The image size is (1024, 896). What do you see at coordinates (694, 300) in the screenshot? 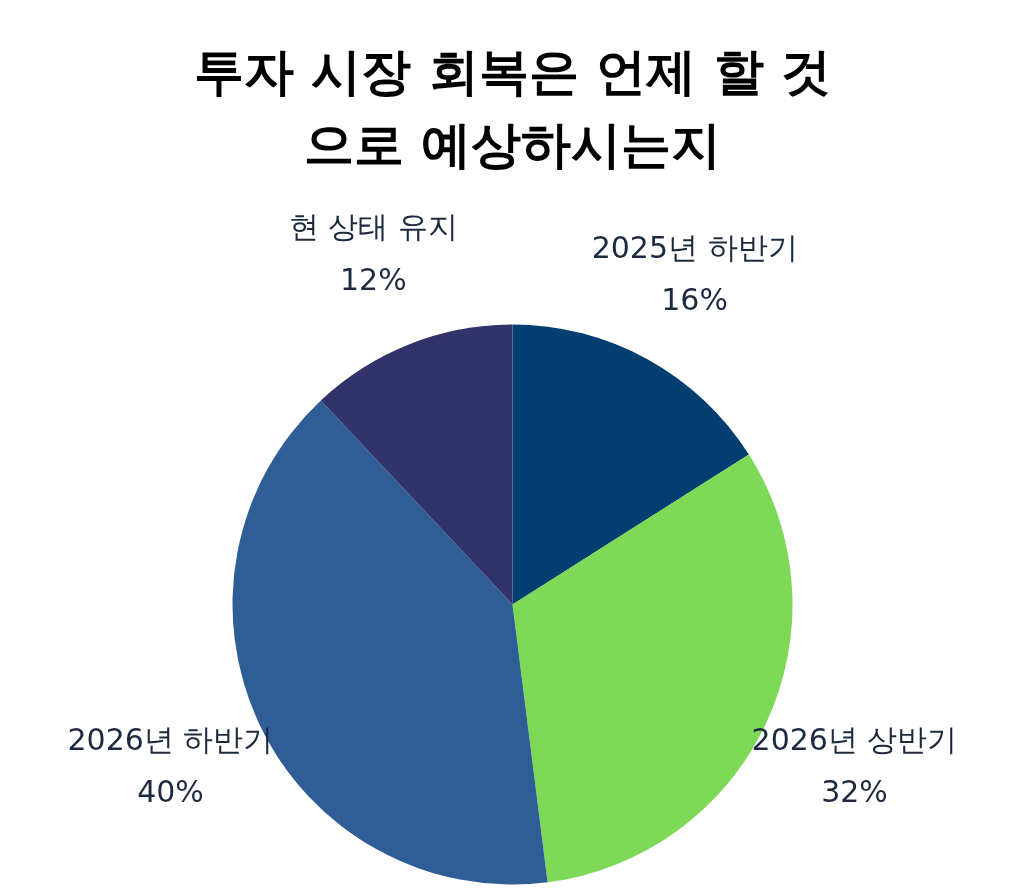
I see `data-label: 16%` at bounding box center [694, 300].